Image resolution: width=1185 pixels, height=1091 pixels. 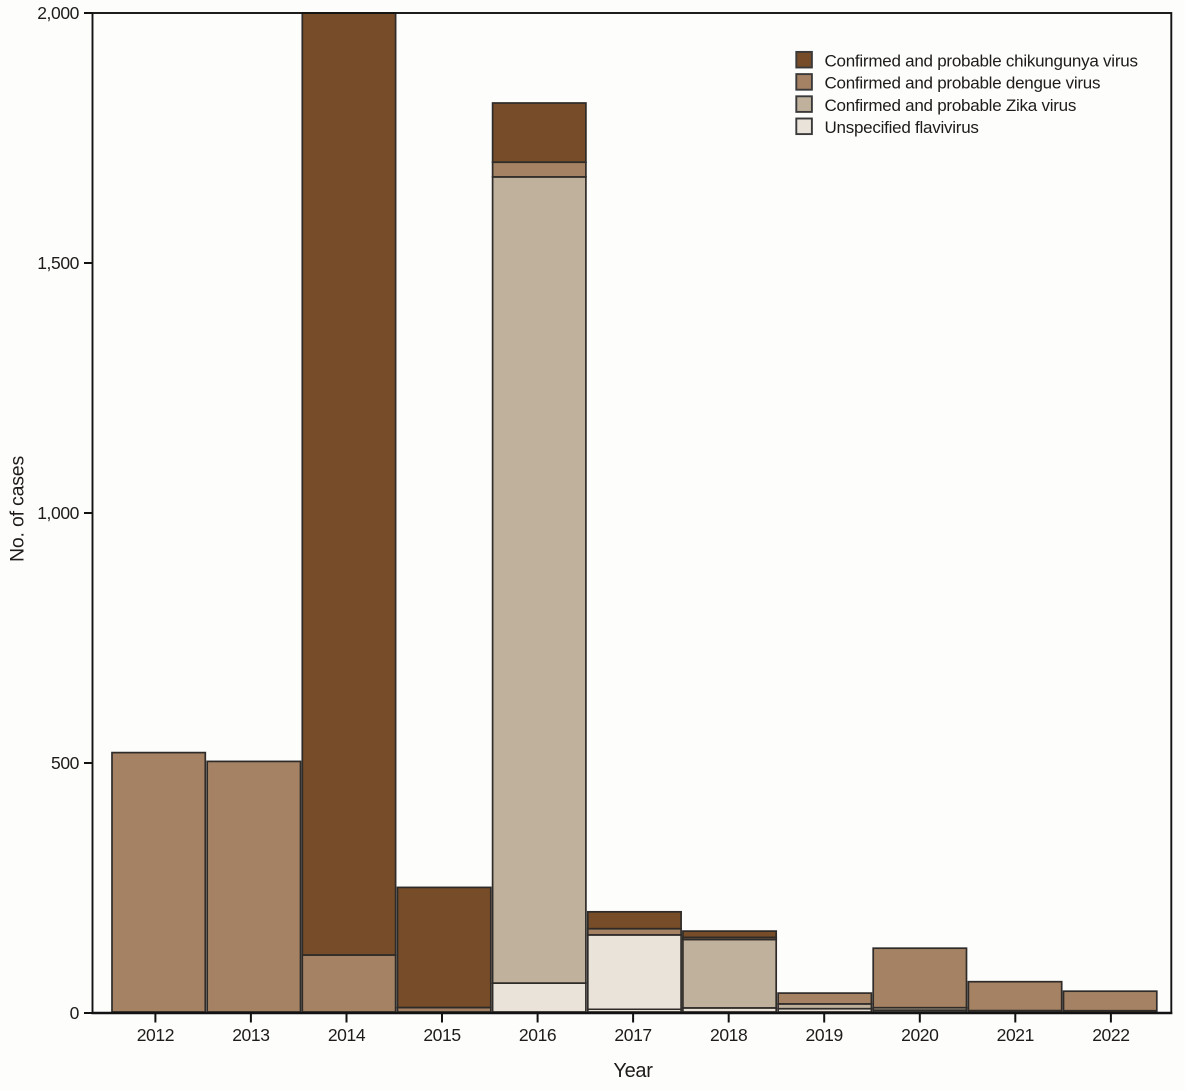 What do you see at coordinates (58, 263) in the screenshot?
I see `svg-text: 1,500` at bounding box center [58, 263].